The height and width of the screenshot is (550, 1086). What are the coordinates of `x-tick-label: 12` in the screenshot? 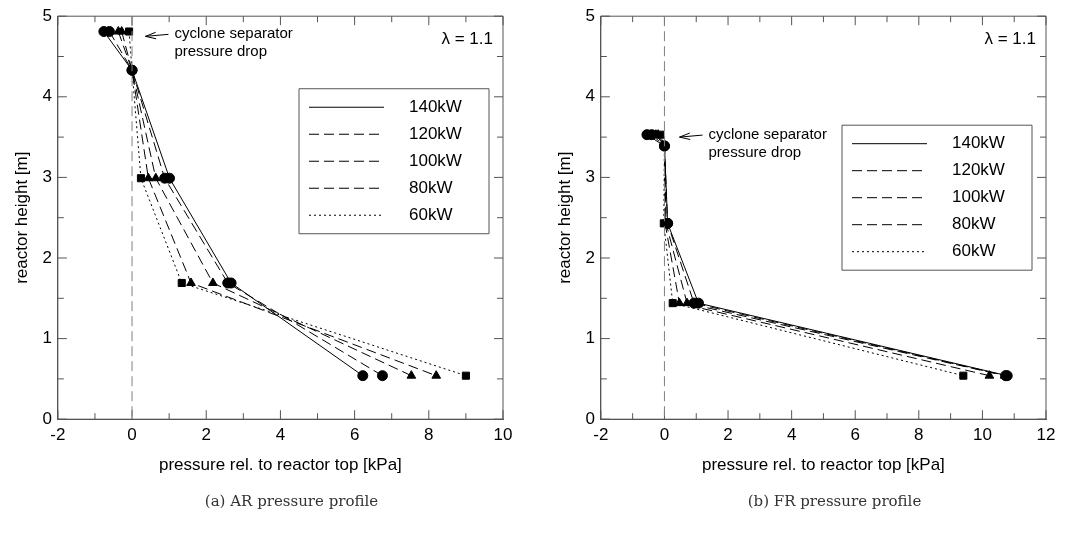 It's located at (1046, 435).